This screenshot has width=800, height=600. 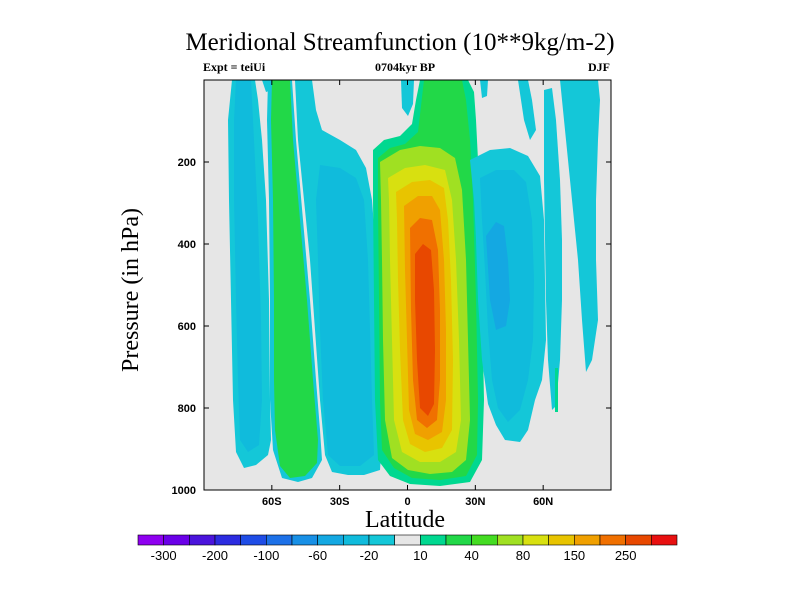 What do you see at coordinates (407, 98) in the screenshot?
I see `contour-top-blob-a` at bounding box center [407, 98].